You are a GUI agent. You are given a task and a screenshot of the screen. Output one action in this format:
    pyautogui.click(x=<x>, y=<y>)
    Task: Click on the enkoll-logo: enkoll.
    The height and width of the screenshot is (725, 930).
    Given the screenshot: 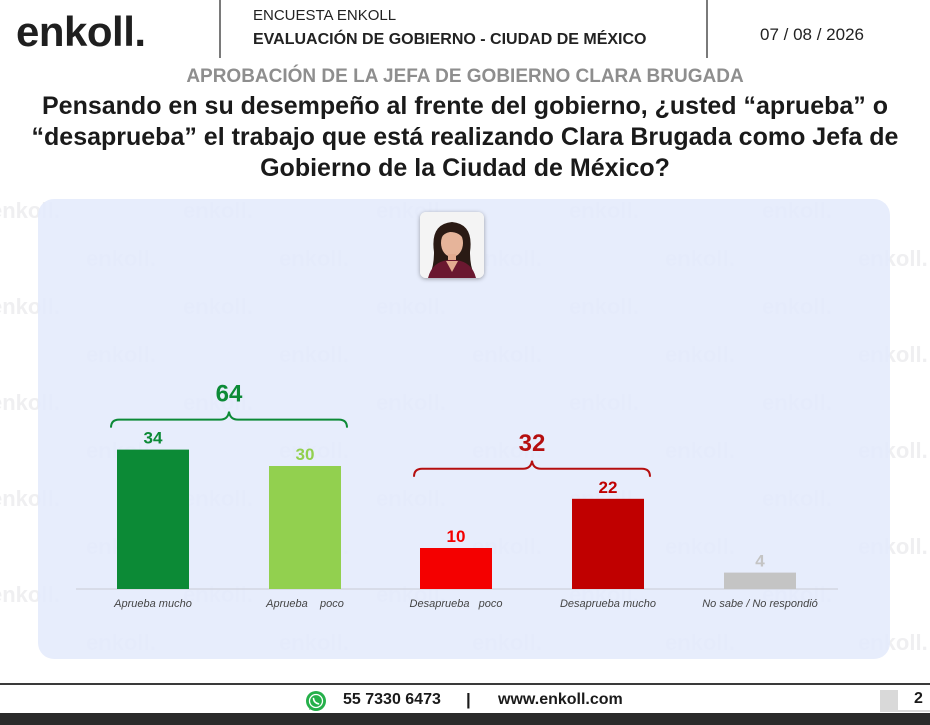 What is the action you would take?
    pyautogui.click(x=81, y=31)
    